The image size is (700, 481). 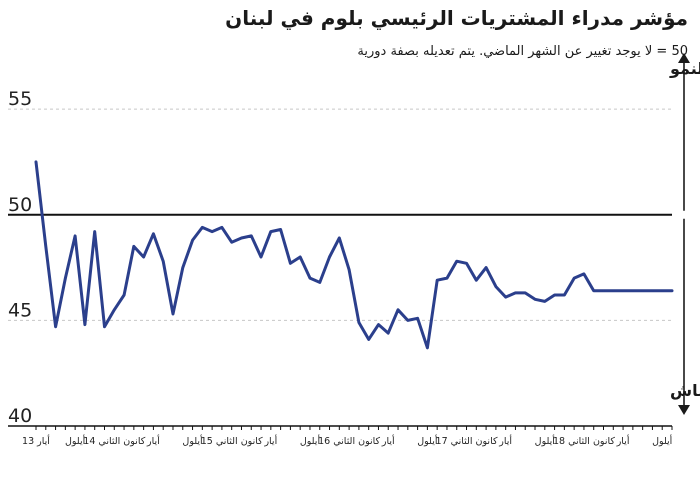 What do you see at coordinates (685, 391) in the screenshot?
I see `contraction-annotation: معدل الزيادة في الانكماش` at bounding box center [685, 391].